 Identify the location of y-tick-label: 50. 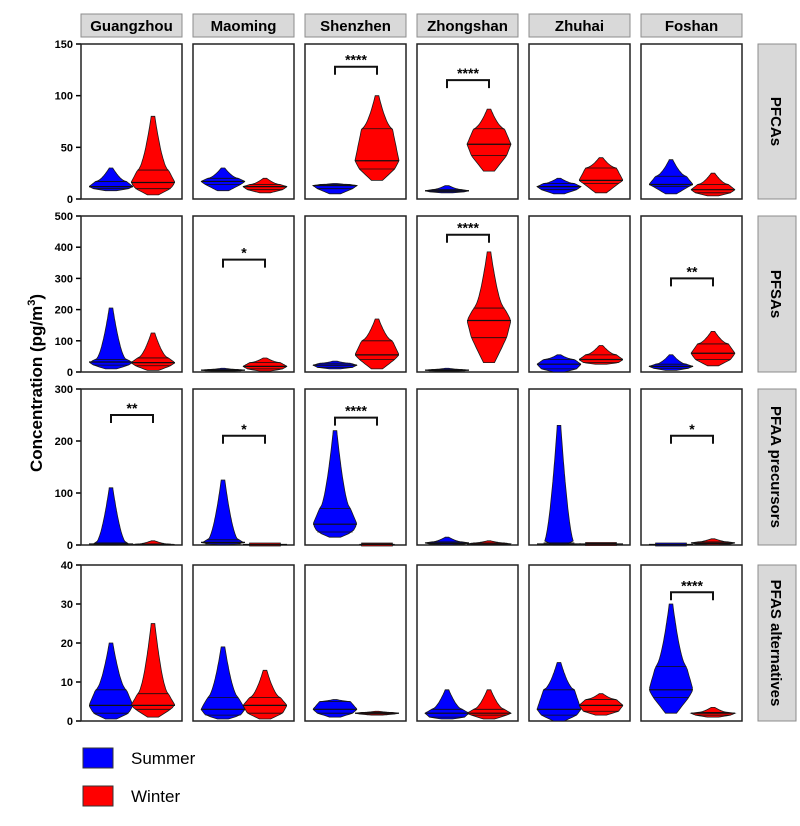
(67, 148).